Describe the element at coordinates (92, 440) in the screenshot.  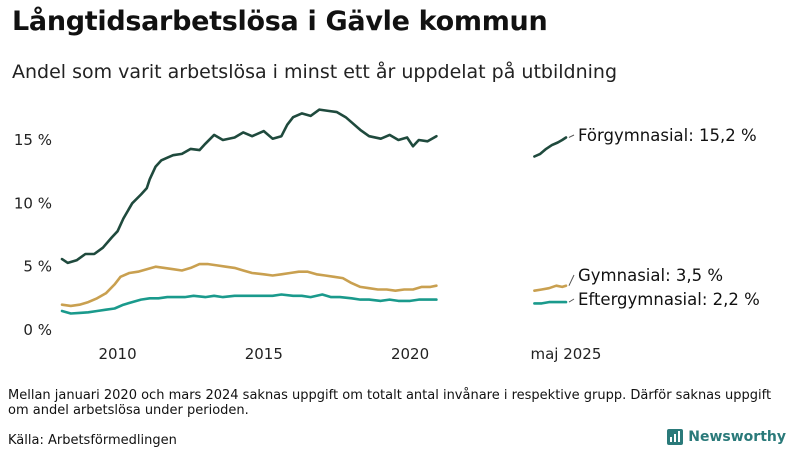
I see `source-text: Källa: Arbetsförmedlingen` at that location.